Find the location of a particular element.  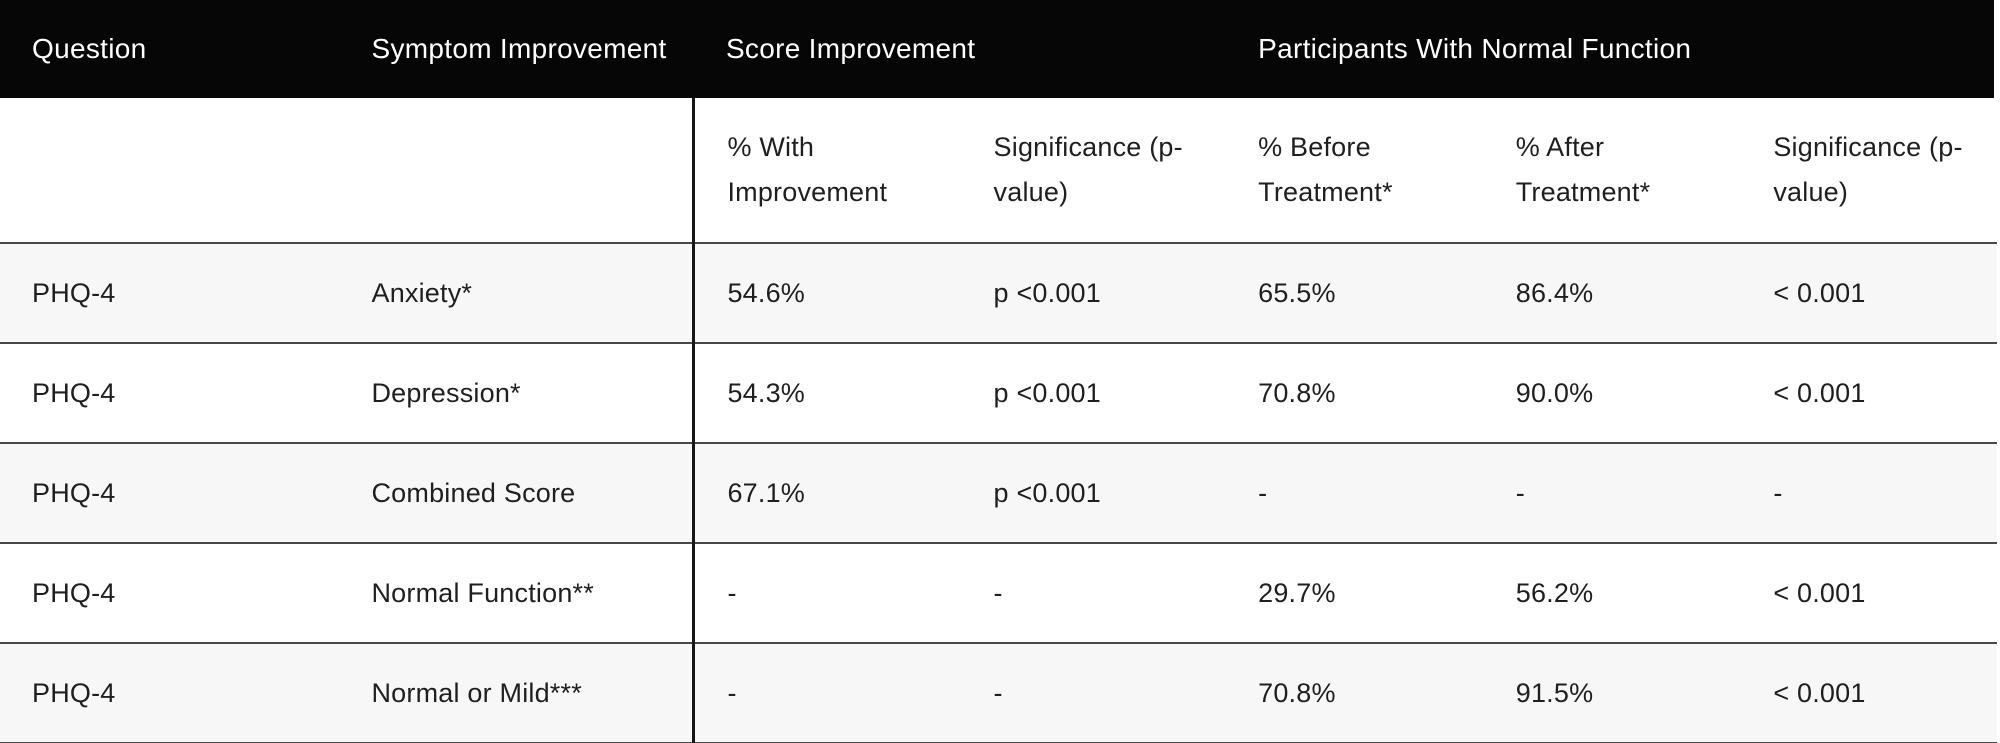

cell-symptom: Normal or Mild*** is located at coordinates (516, 693).